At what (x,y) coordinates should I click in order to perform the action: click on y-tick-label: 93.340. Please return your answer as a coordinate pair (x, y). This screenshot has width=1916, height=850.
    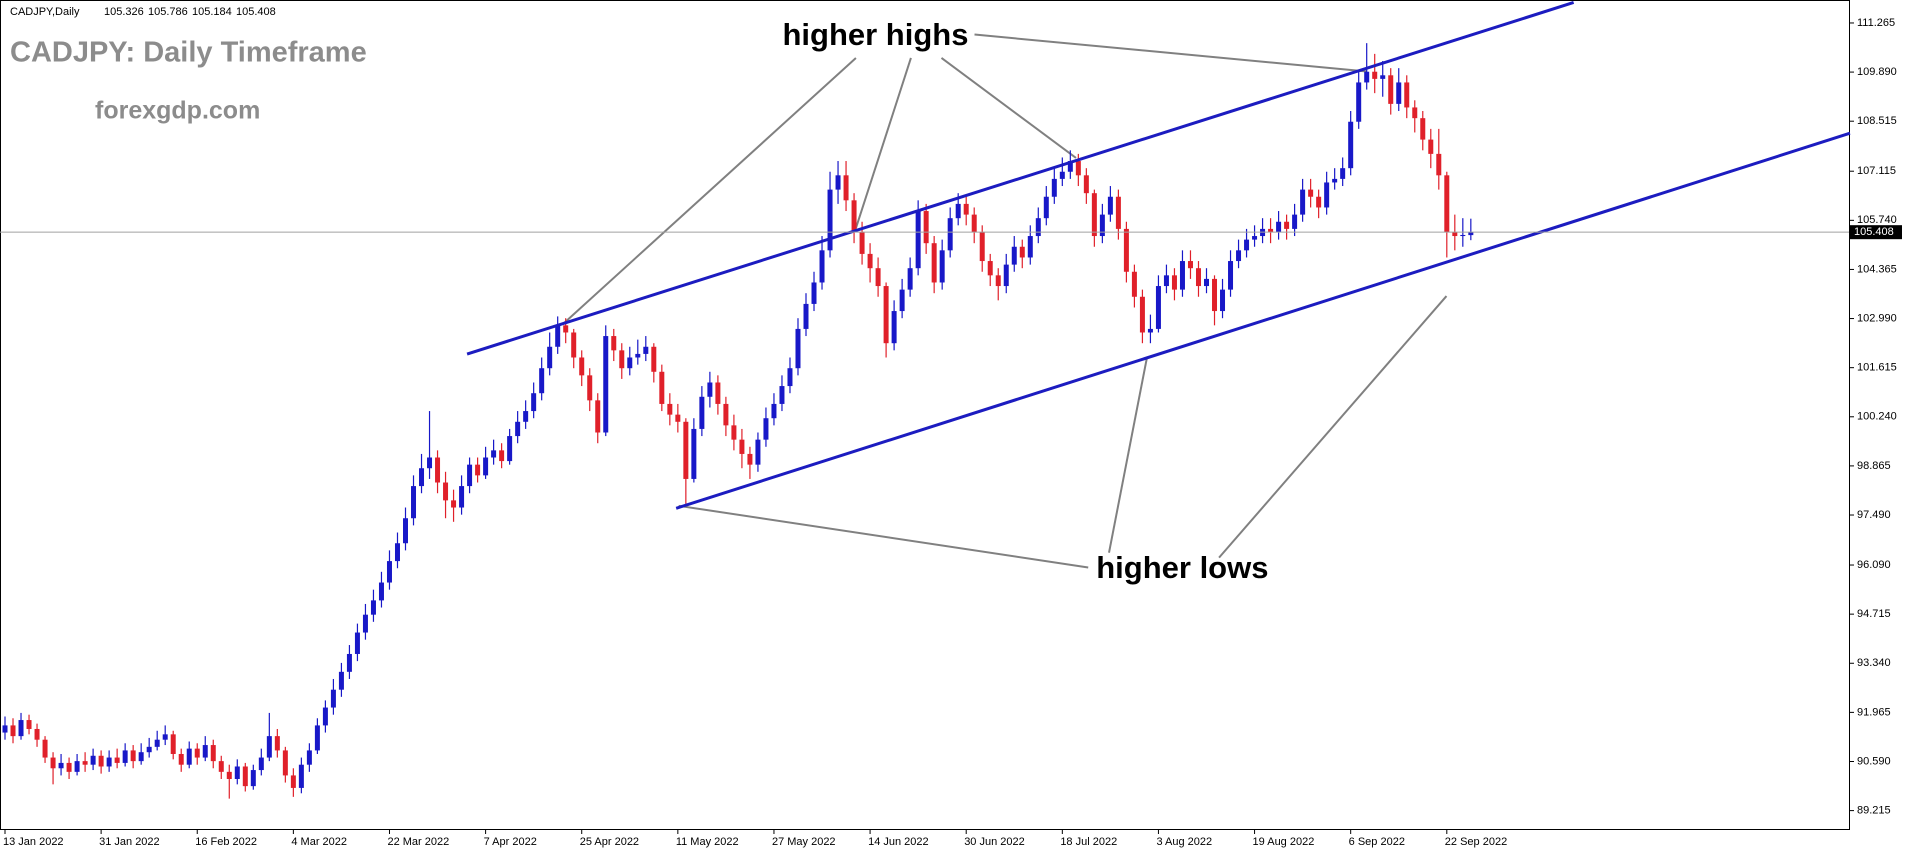
    Looking at the image, I should click on (1874, 663).